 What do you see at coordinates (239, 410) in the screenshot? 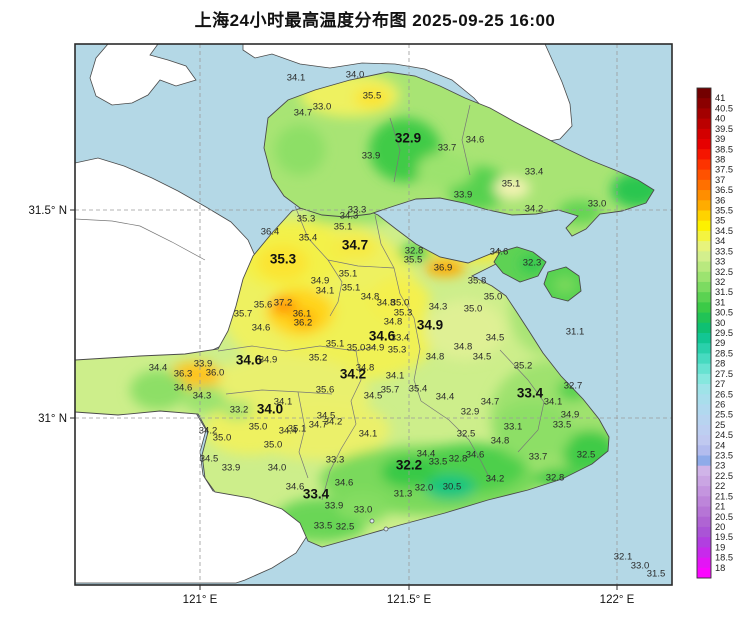
I see `station-temp-label: 33.2` at bounding box center [239, 410].